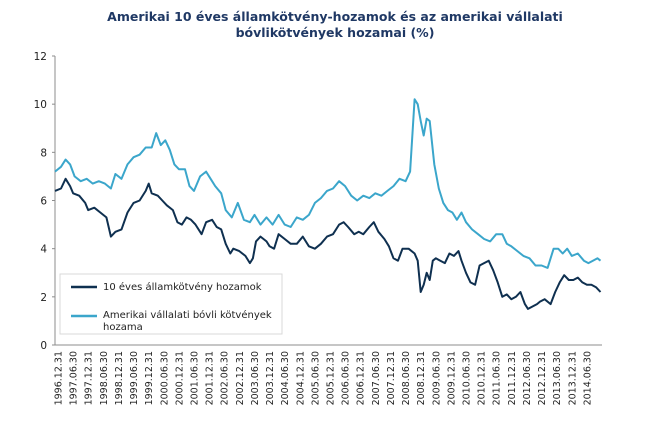 The height and width of the screenshot is (422, 645). What do you see at coordinates (74, 378) in the screenshot?
I see `x-tick-label: 1997.06.30` at bounding box center [74, 378].